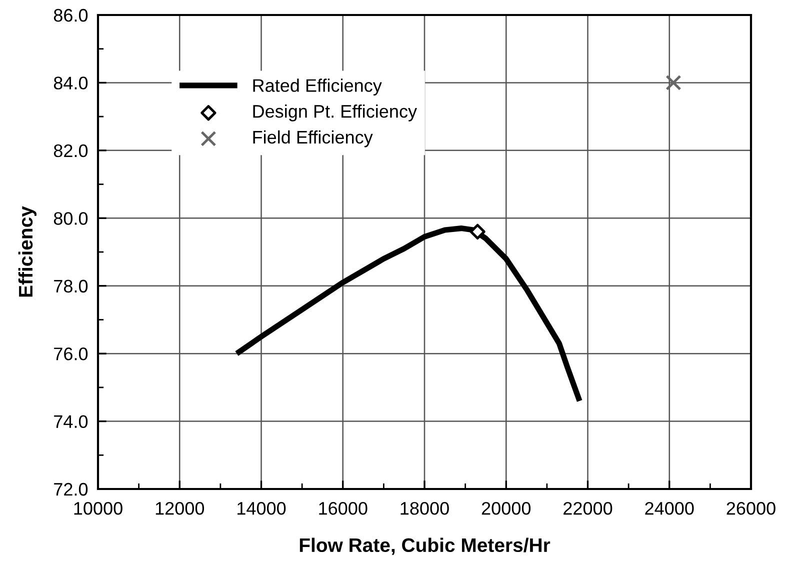  I want to click on x-axis-title: Flow Rate, Cubic Meters/Hr, so click(425, 546).